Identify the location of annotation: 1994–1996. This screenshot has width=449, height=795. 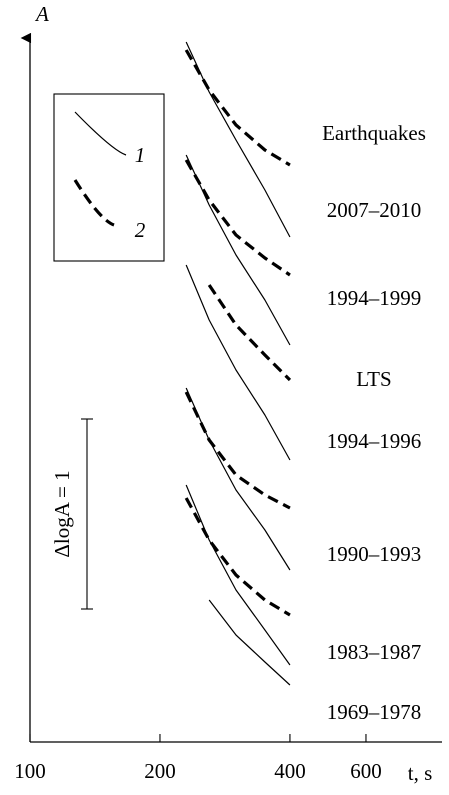
(374, 441).